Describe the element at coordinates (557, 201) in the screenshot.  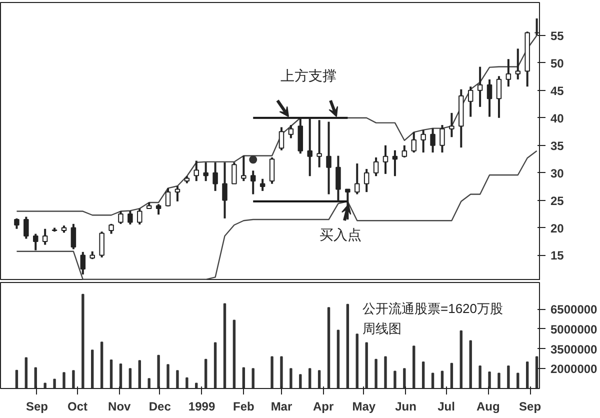
I see `y-tick-label: 25` at that location.